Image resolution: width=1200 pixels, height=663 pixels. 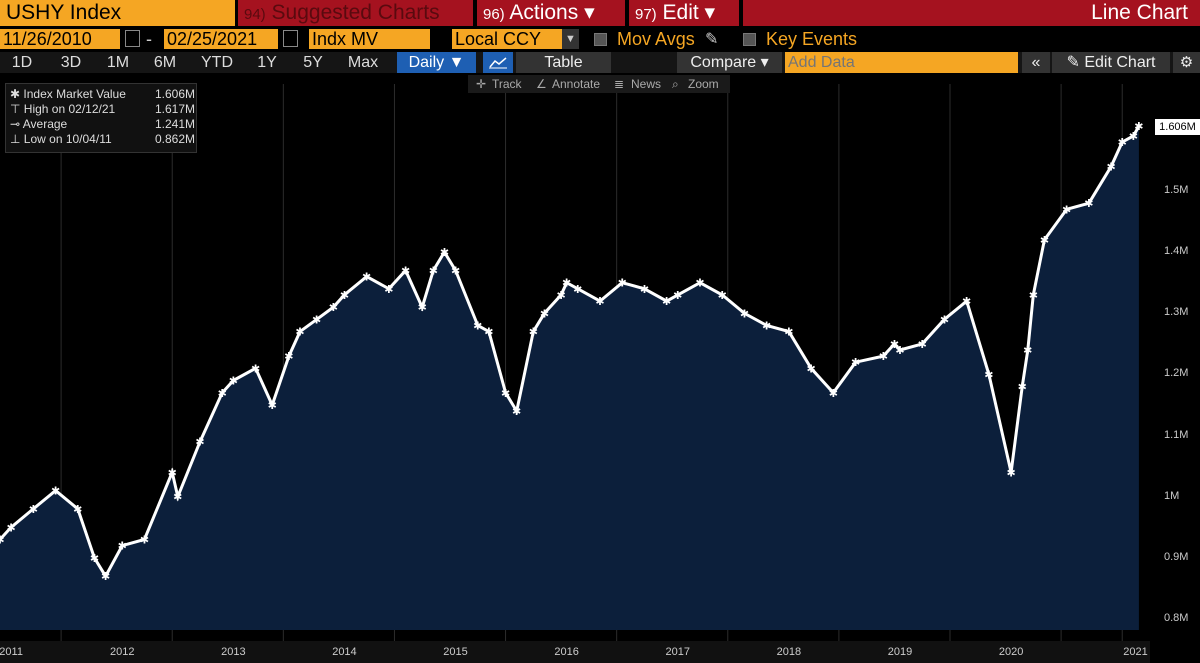 I want to click on gear-icon: ⚙, so click(x=1186, y=62).